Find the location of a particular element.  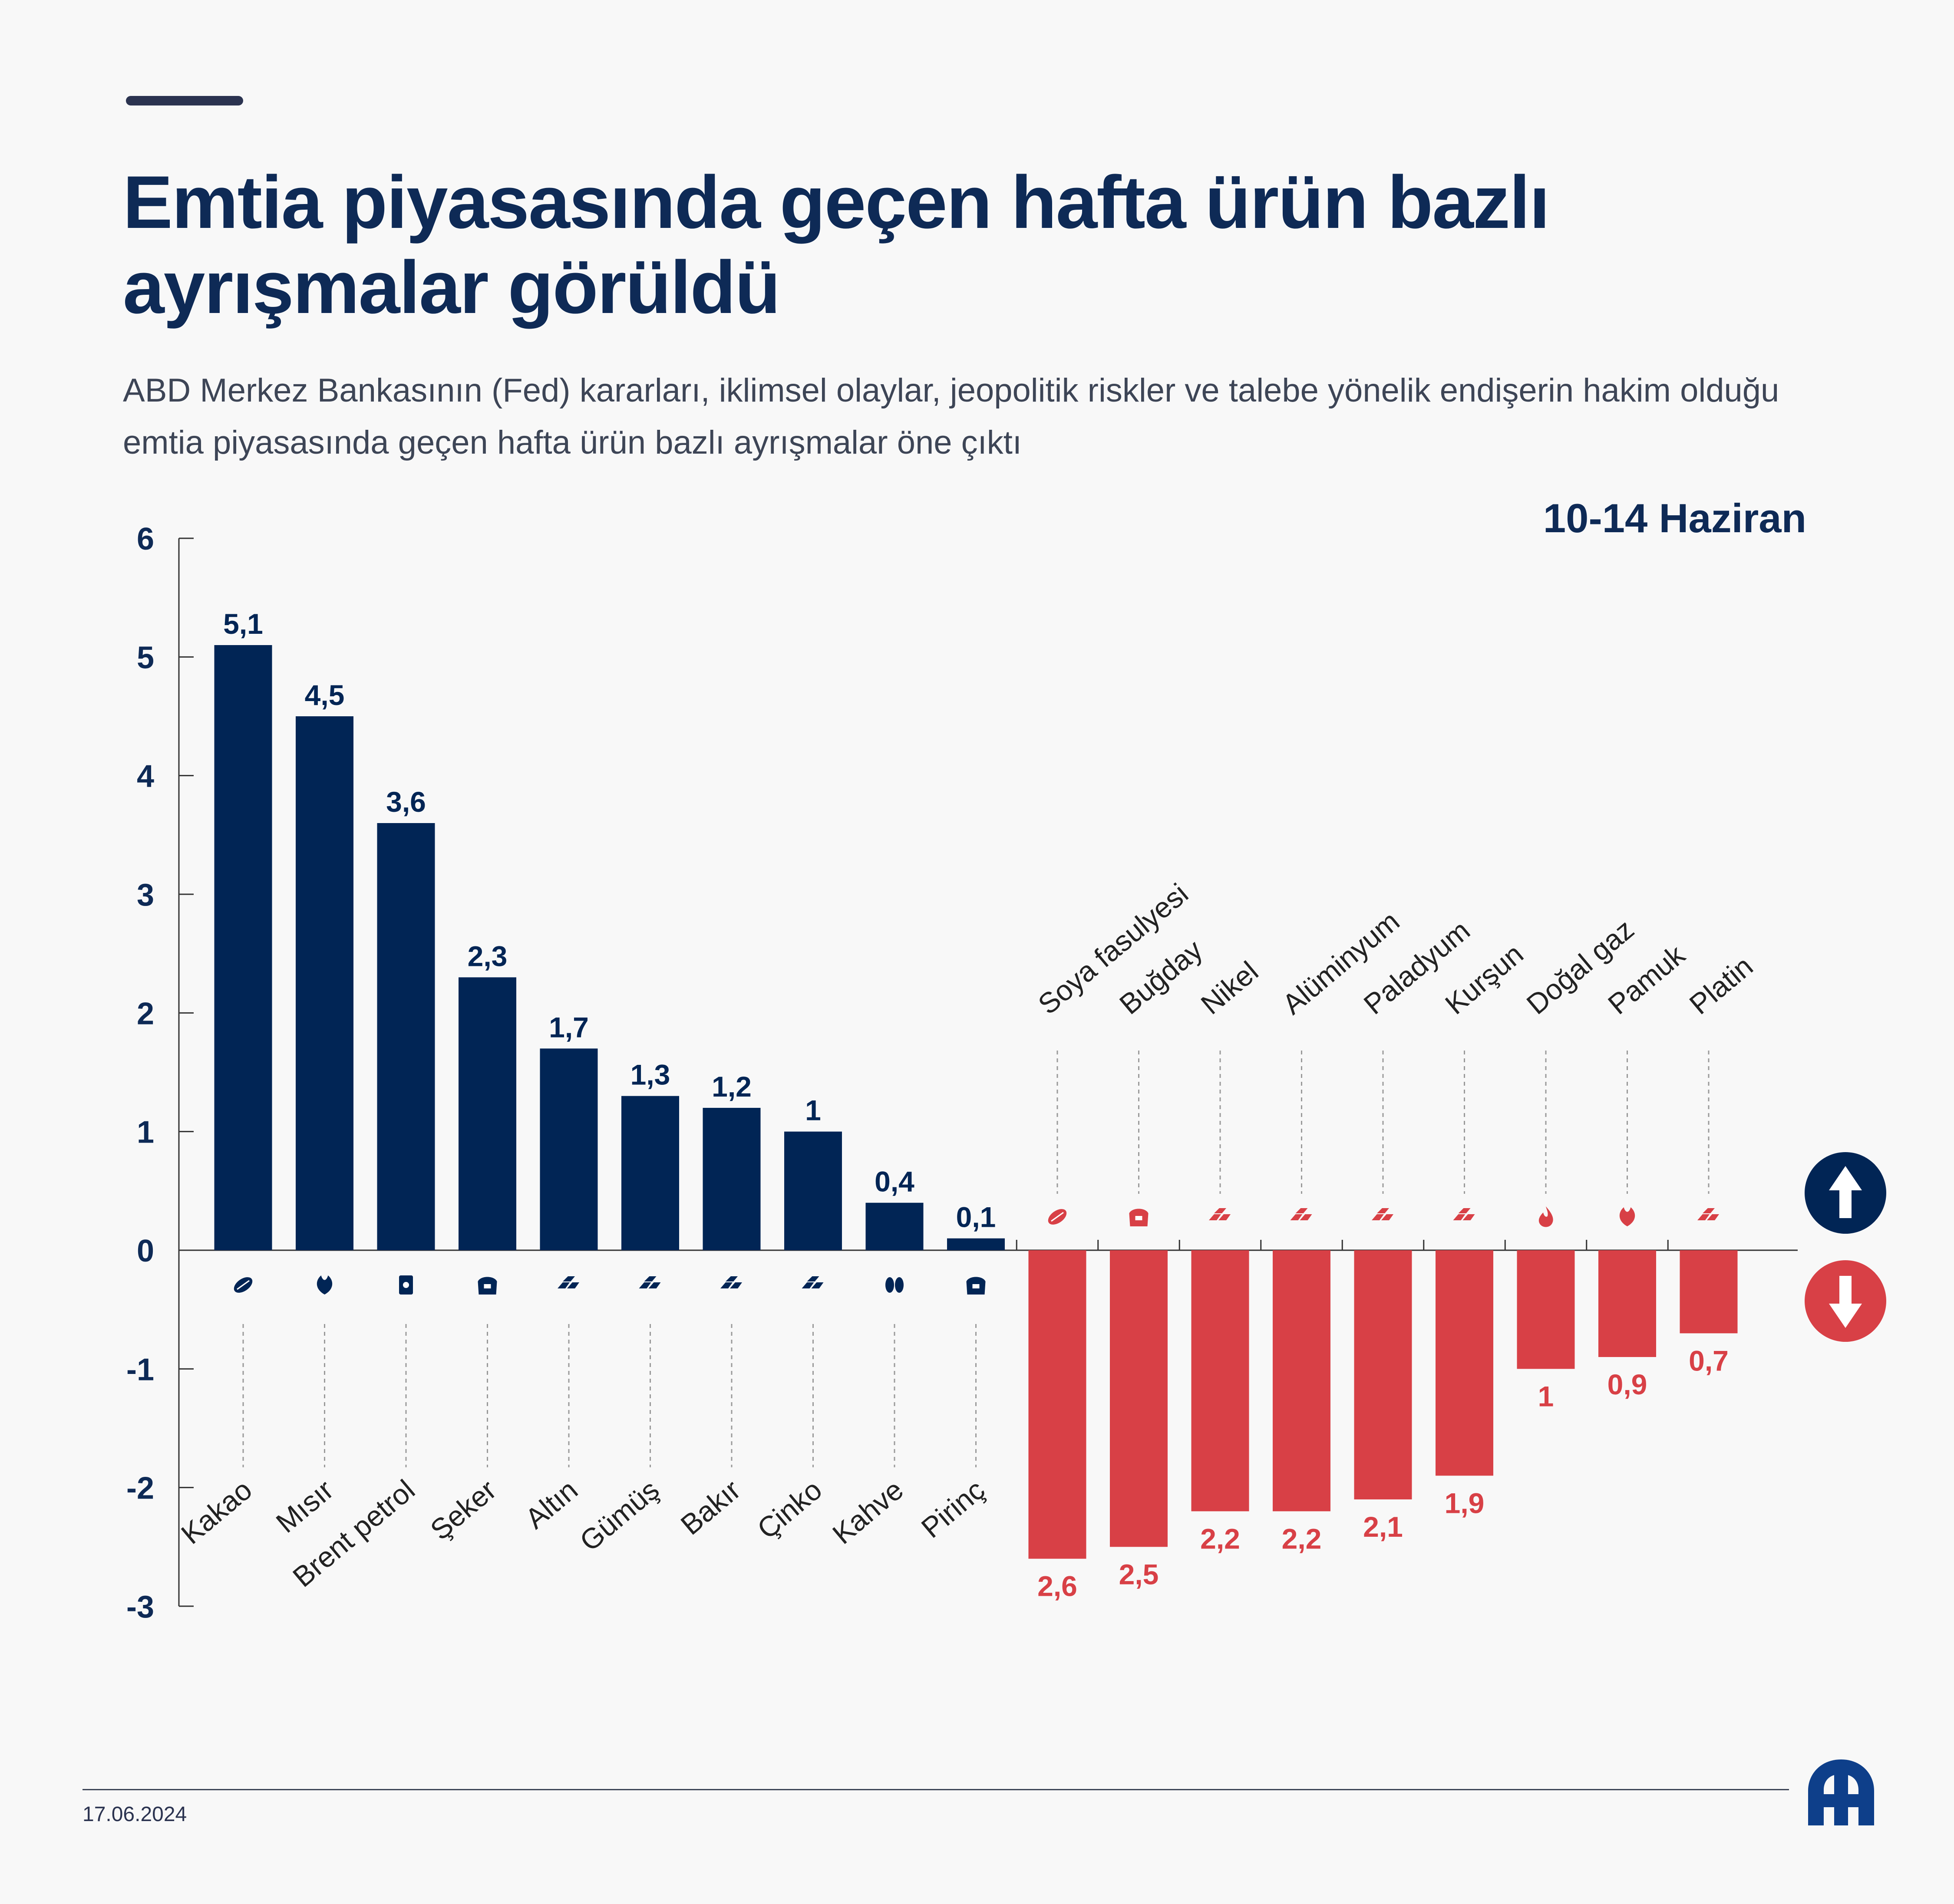

arrow-down-icon is located at coordinates (1845, 1301).